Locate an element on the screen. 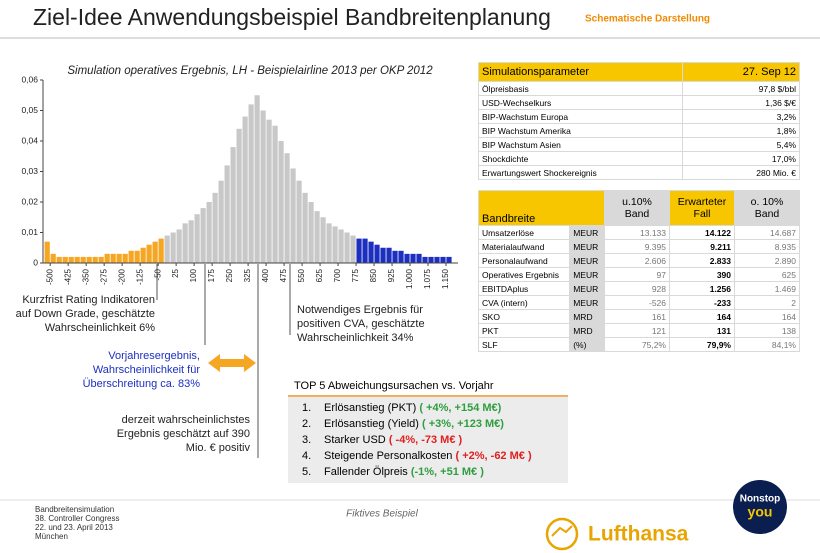 The image size is (820, 553). table-cell: PKT is located at coordinates (524, 330).